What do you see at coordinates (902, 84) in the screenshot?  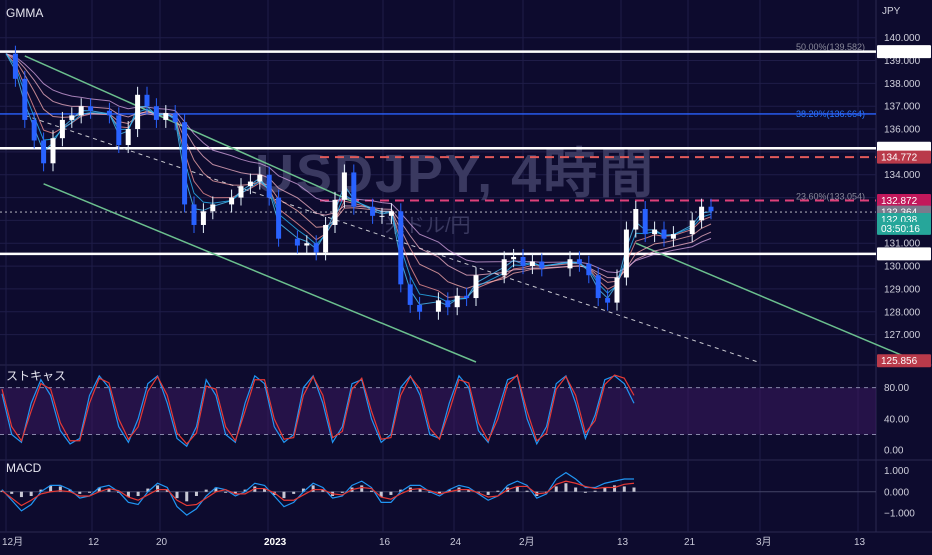 I see `main-y-tick-label: 138.000` at bounding box center [902, 84].